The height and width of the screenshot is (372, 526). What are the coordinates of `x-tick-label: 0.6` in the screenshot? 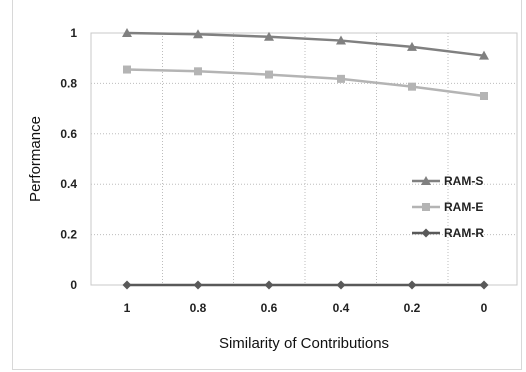 It's located at (269, 308).